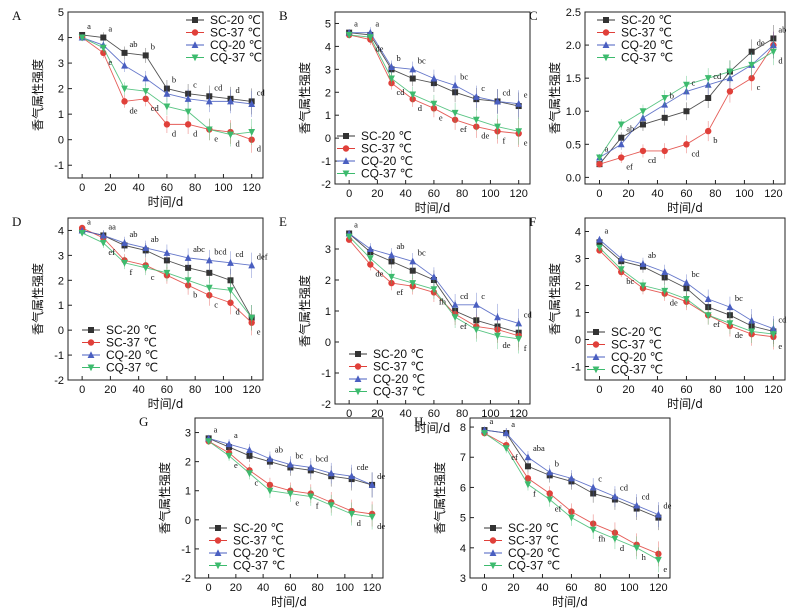 This screenshot has width=800, height=614. What do you see at coordinates (143, 421) in the screenshot?
I see `panel-label: G` at bounding box center [143, 421].